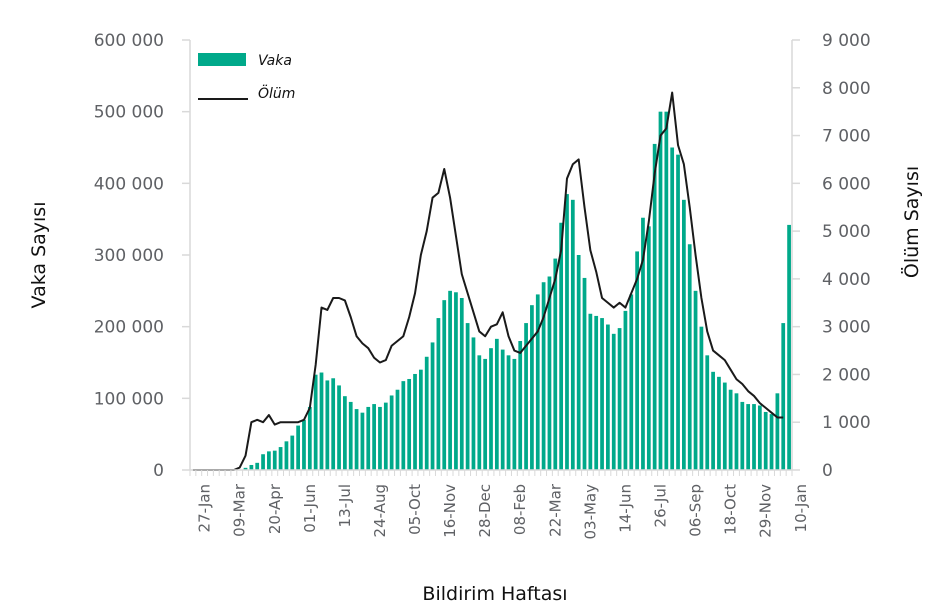 This screenshot has height=614, width=945. I want to click on x-tick-label: 28-Dec, so click(485, 511).